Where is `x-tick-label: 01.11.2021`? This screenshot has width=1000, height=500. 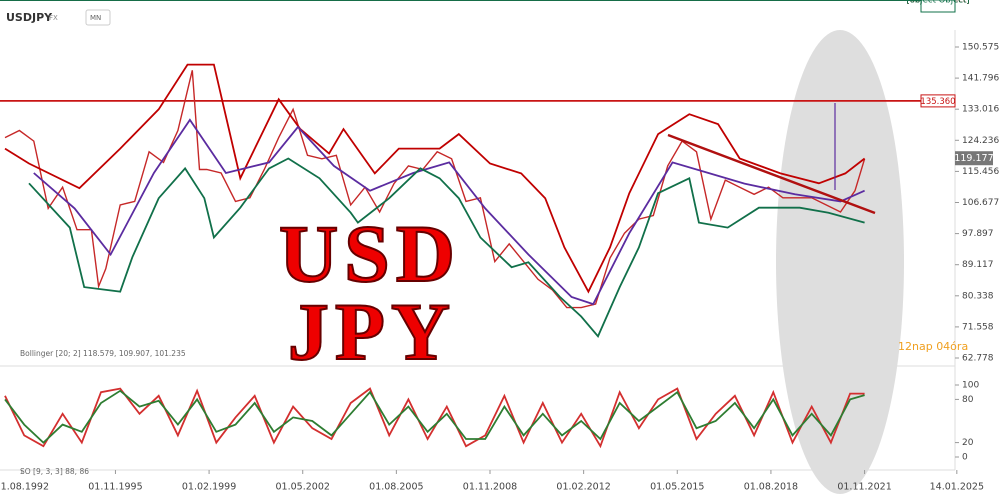
x-tick-label: 01.11.2021 is located at coordinates (864, 487).